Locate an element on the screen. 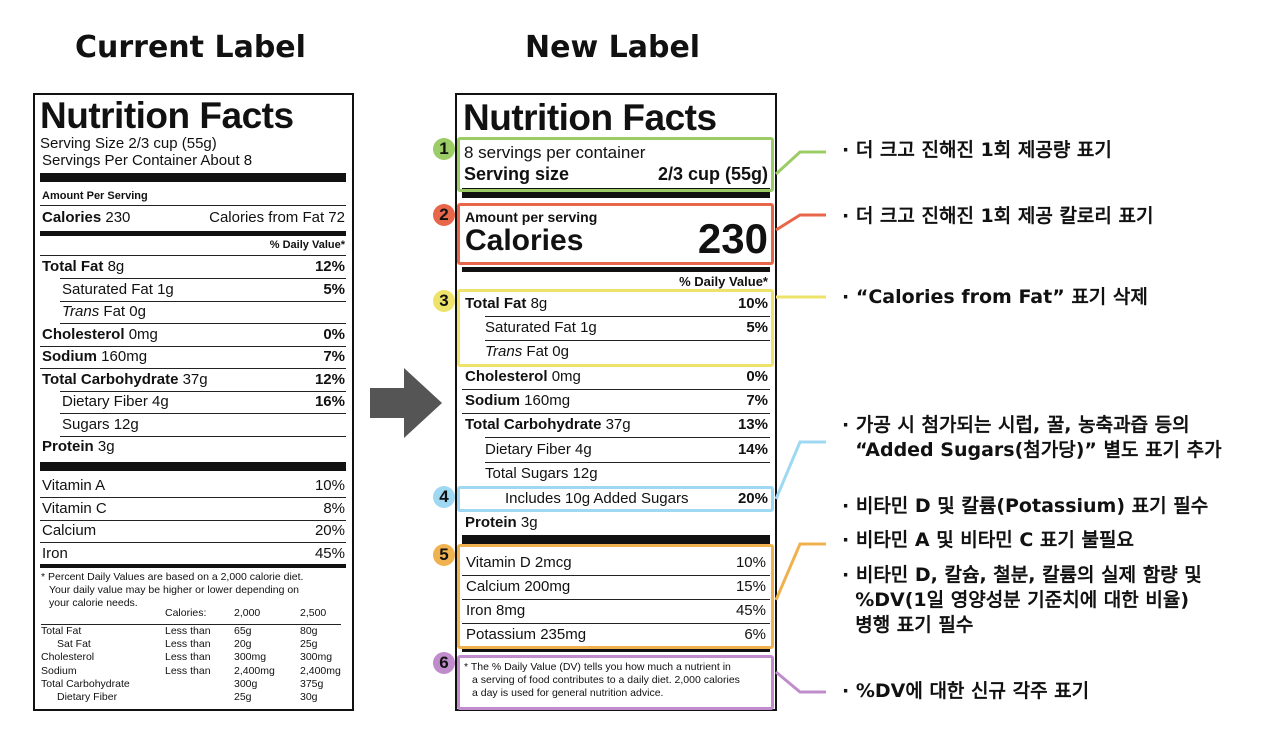 The width and height of the screenshot is (1280, 751). table-cell: 300g is located at coordinates (246, 683).